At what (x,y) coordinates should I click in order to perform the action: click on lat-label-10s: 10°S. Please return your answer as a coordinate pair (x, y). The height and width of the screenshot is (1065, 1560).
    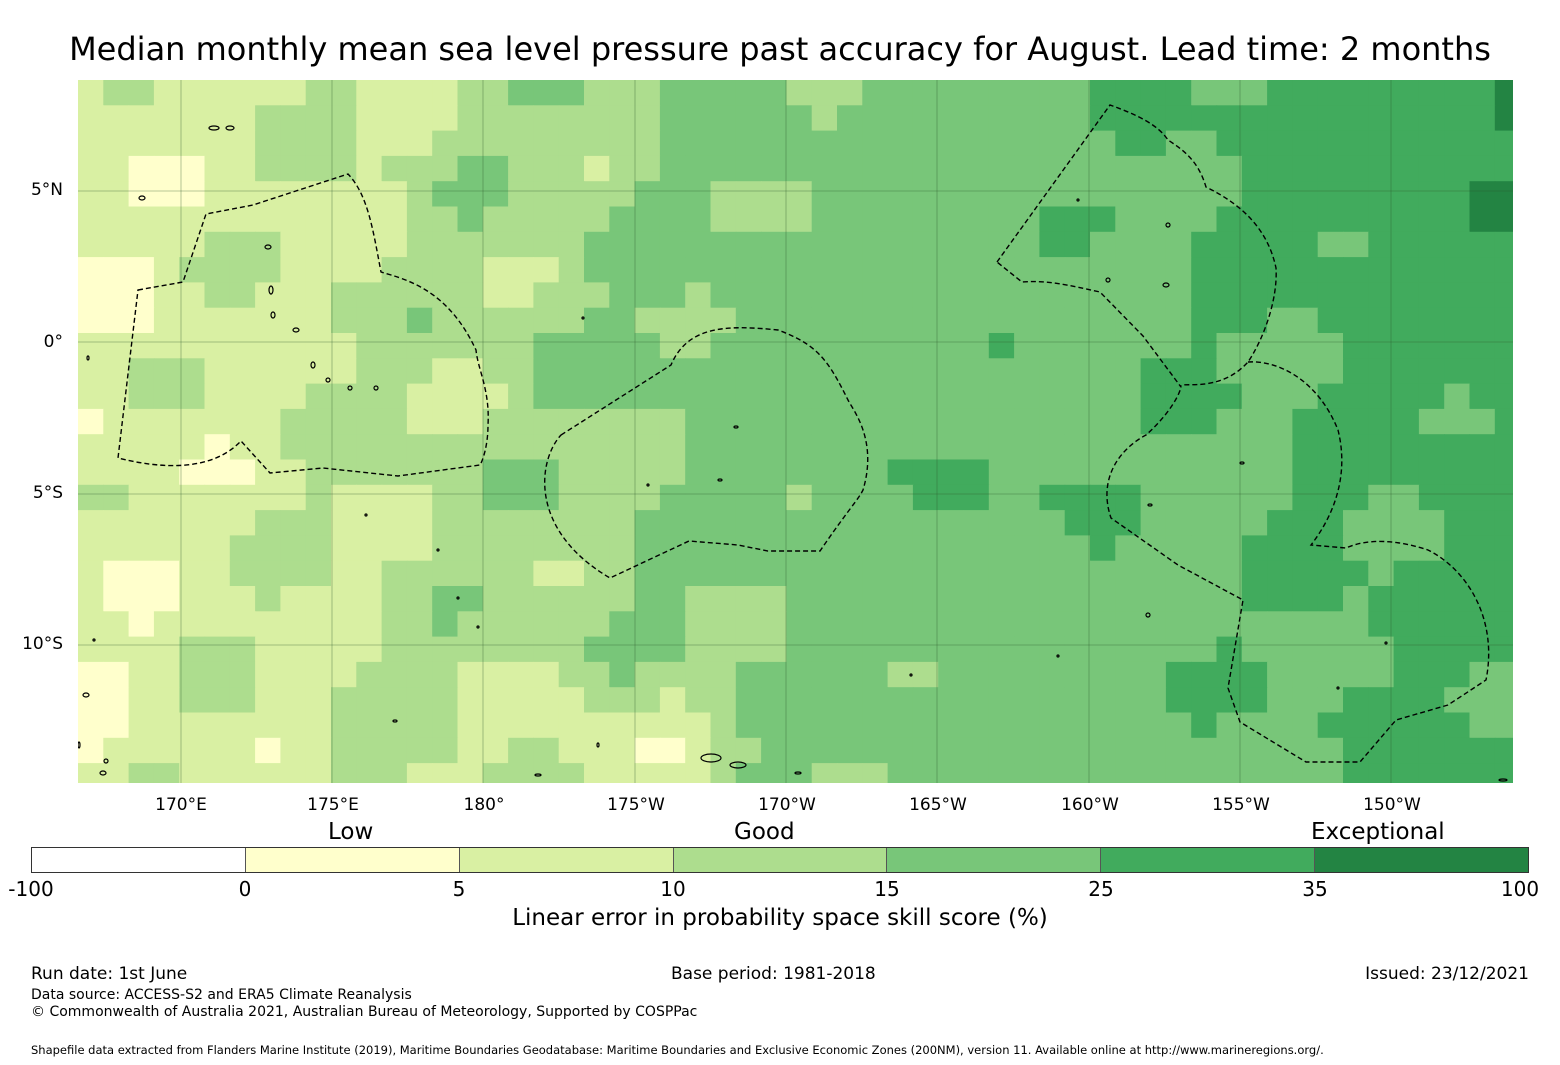
    Looking at the image, I should click on (42, 644).